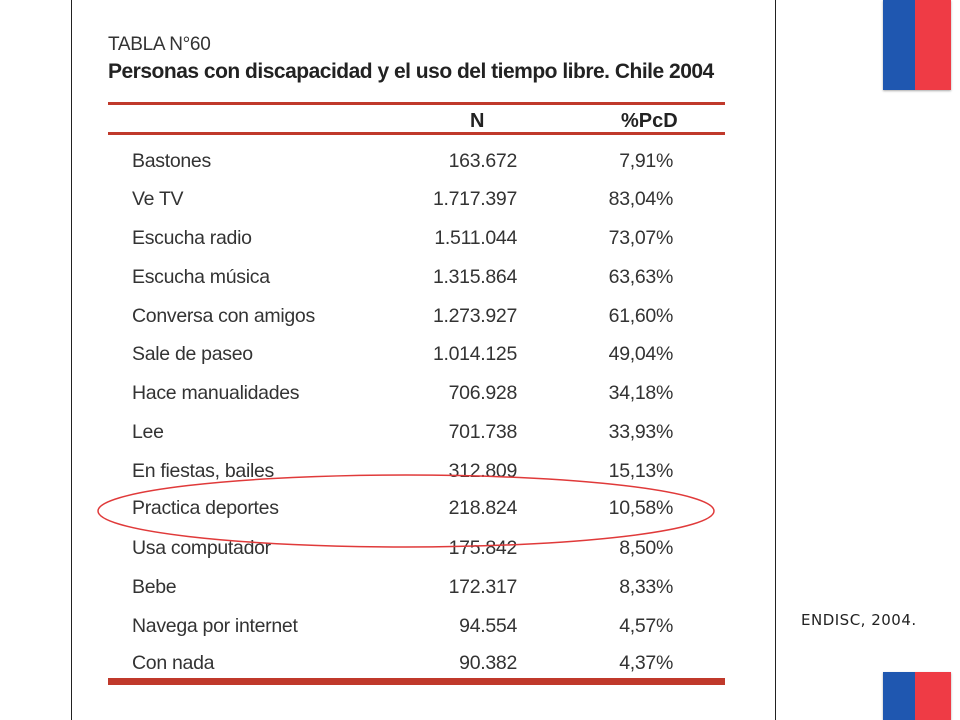 Image resolution: width=960 pixels, height=720 pixels. Describe the element at coordinates (416, 634) in the screenshot. I see `table-row: Navega por internet 94.554 4,57%` at that location.